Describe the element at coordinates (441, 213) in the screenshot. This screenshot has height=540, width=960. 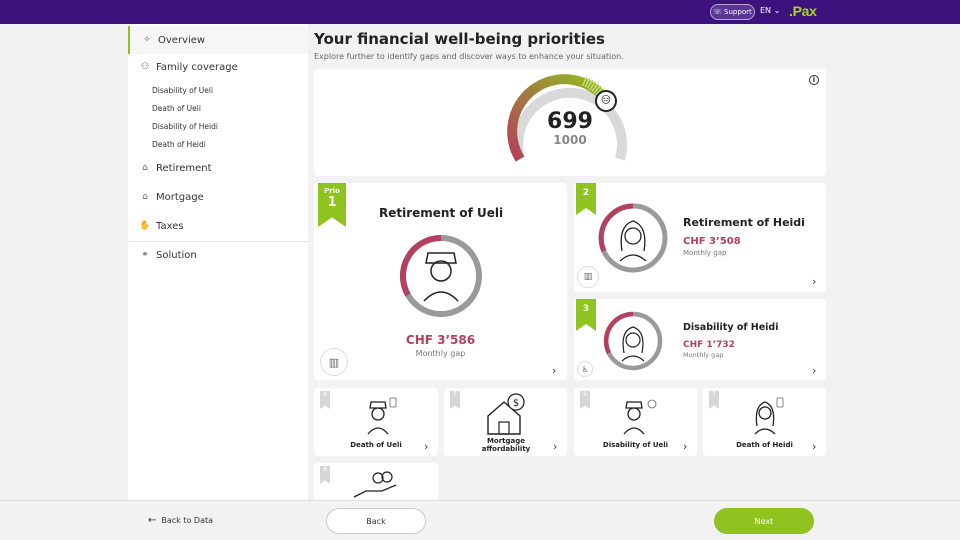
I see `card-title: Retirement of Ueli` at that location.